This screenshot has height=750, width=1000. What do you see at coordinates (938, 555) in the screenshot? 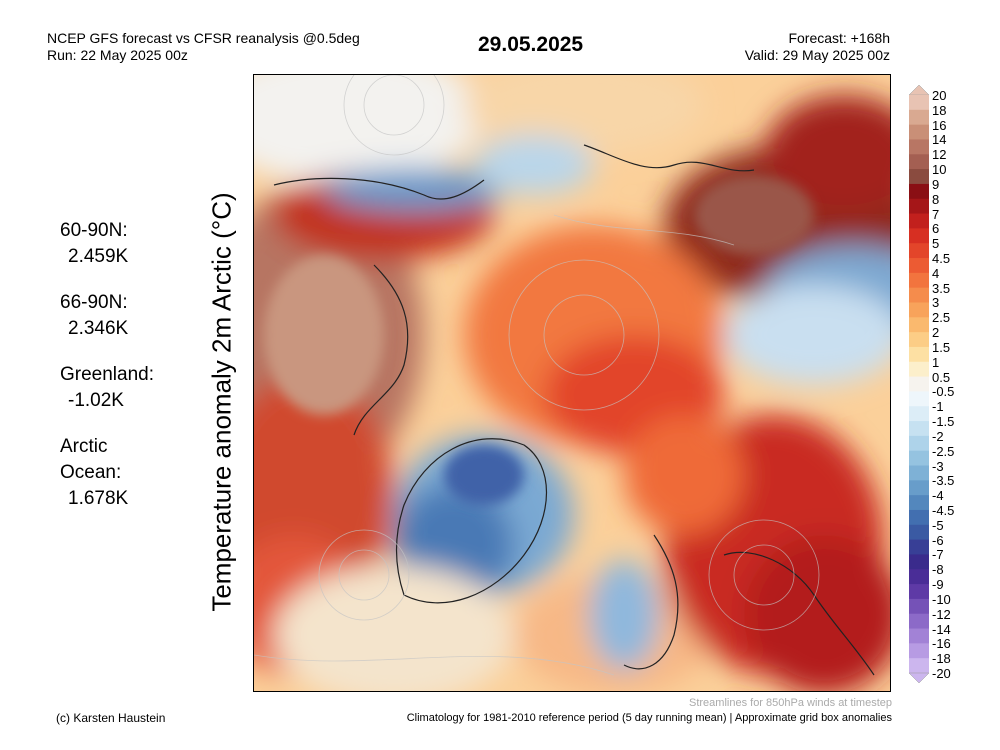
I see `colorbar-tick-label: -7` at bounding box center [938, 555].